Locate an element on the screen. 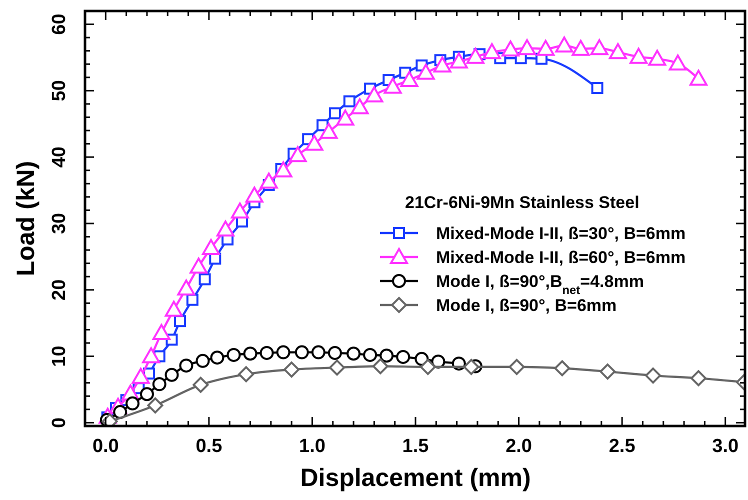 The height and width of the screenshot is (500, 748). x-tick-label: 0.5 is located at coordinates (209, 446).